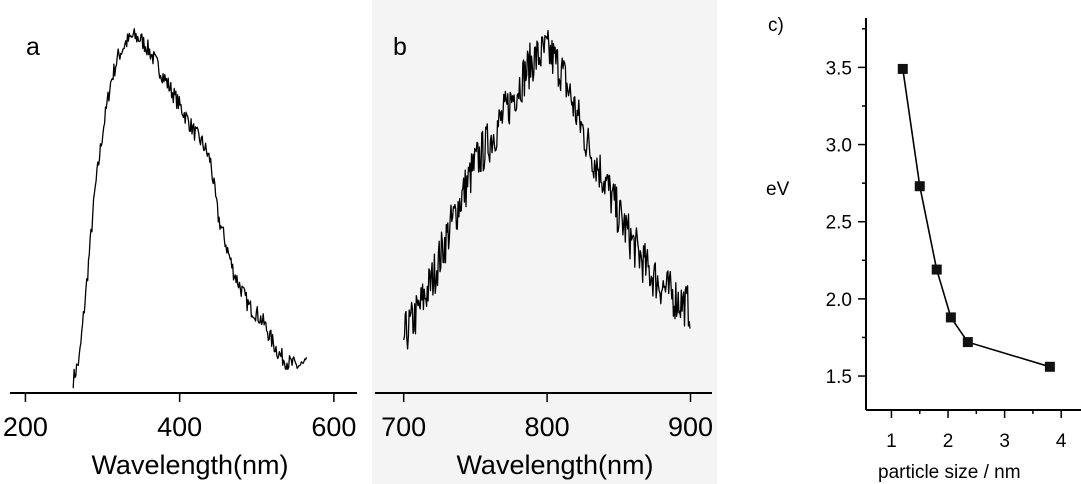 The height and width of the screenshot is (484, 1081). I want to click on panel-a-x-tick-label-200: 200, so click(25, 427).